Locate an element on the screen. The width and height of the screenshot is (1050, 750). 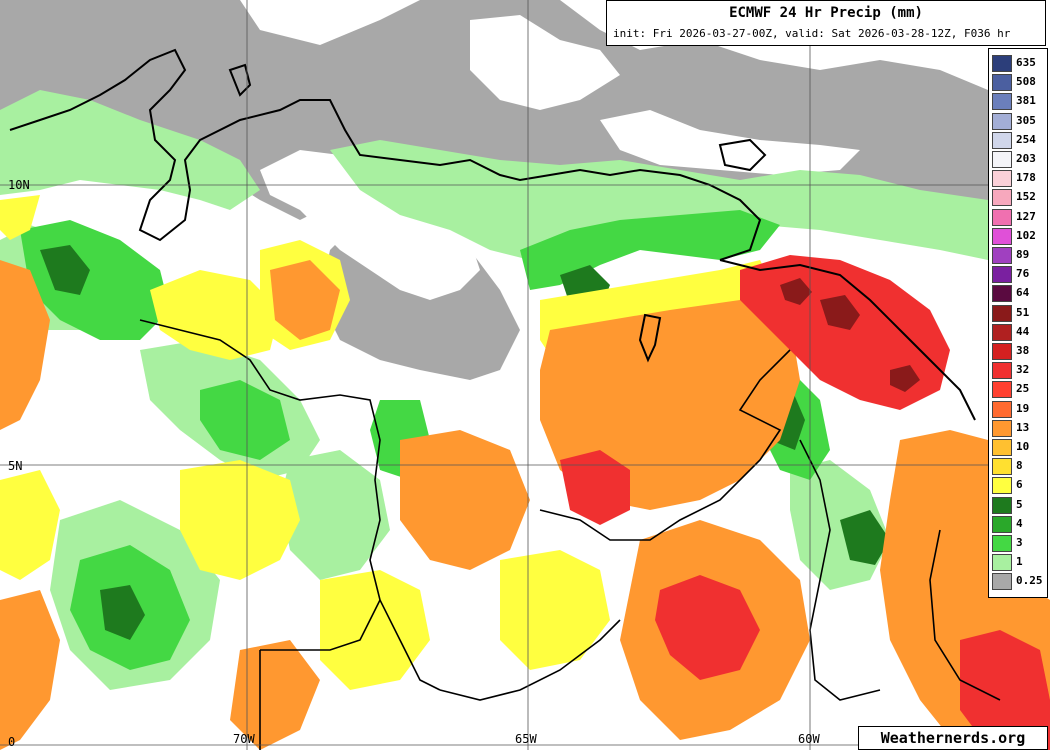
legend-item: 0.25 is located at coordinates (1019, 582).